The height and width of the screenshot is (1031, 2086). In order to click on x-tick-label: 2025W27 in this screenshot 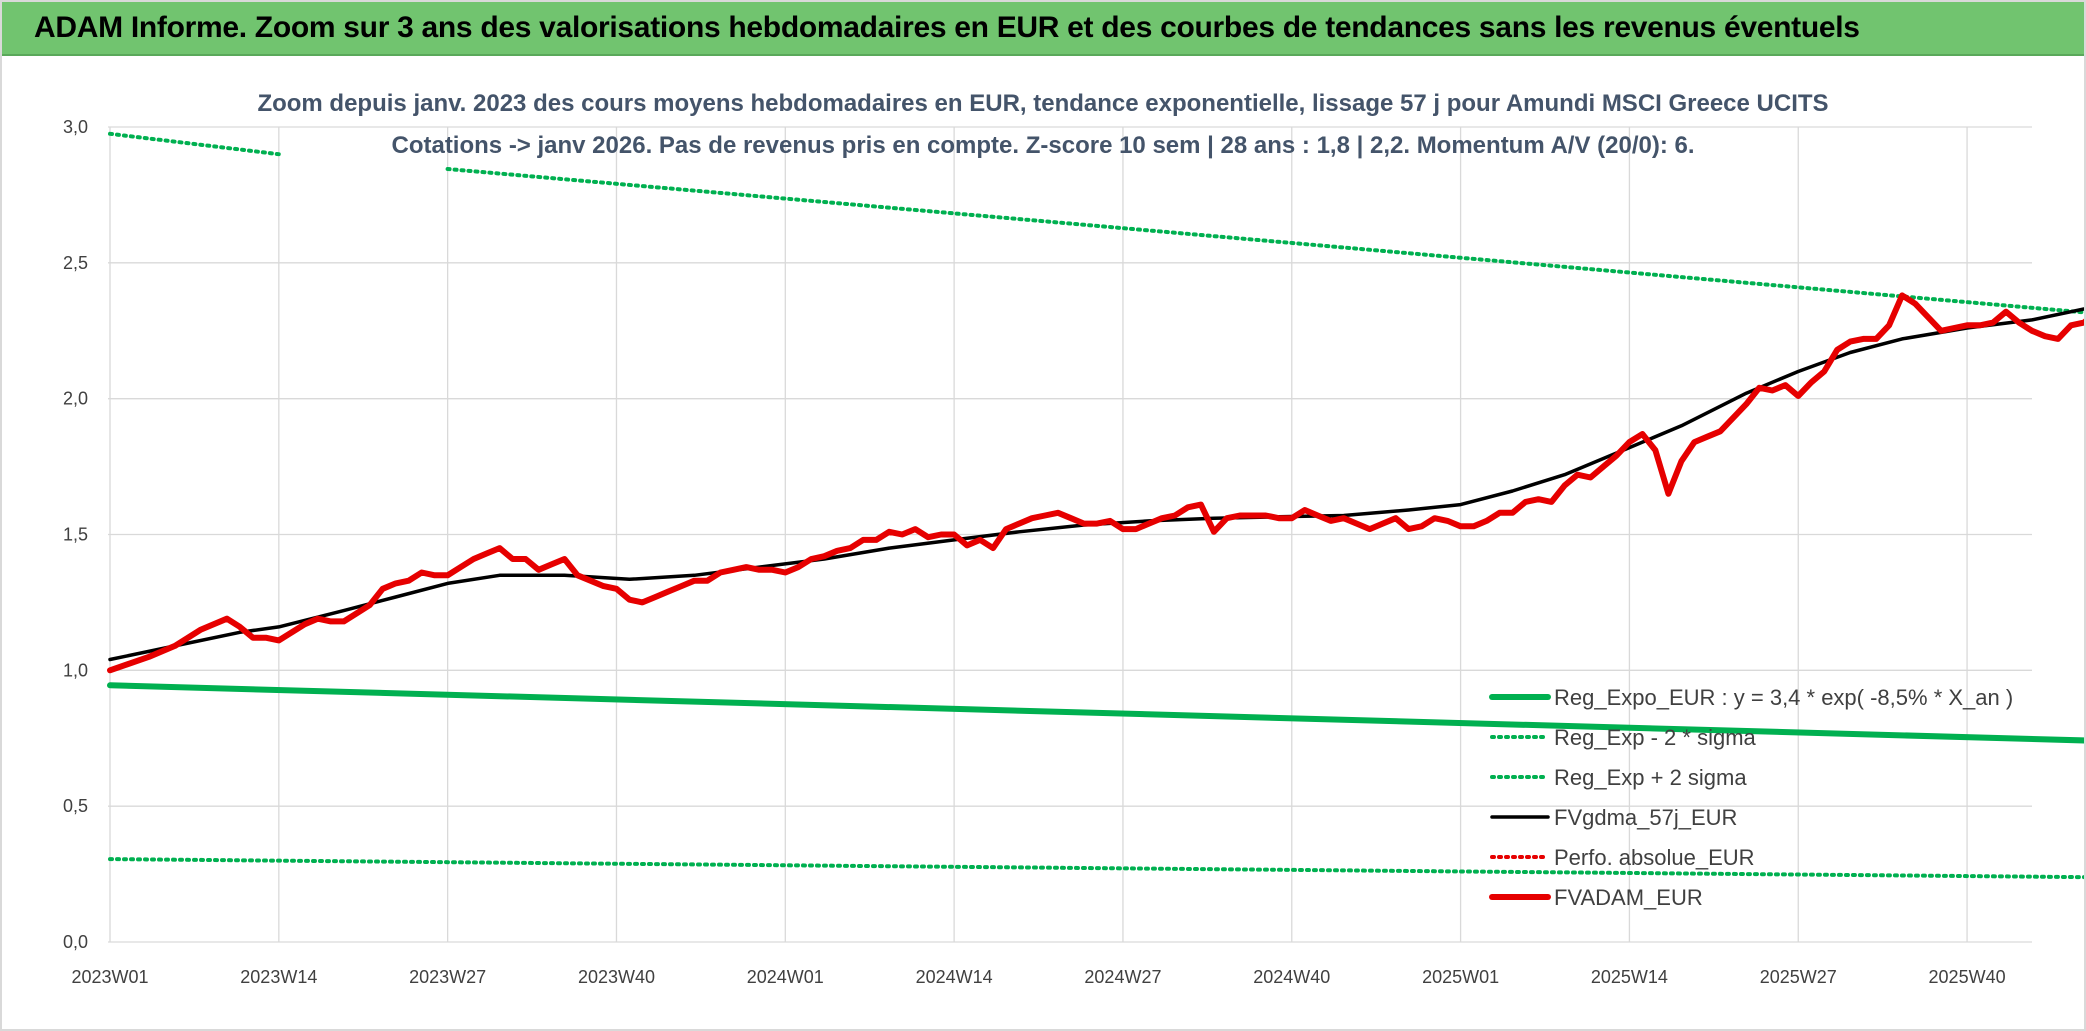, I will do `click(1798, 977)`.